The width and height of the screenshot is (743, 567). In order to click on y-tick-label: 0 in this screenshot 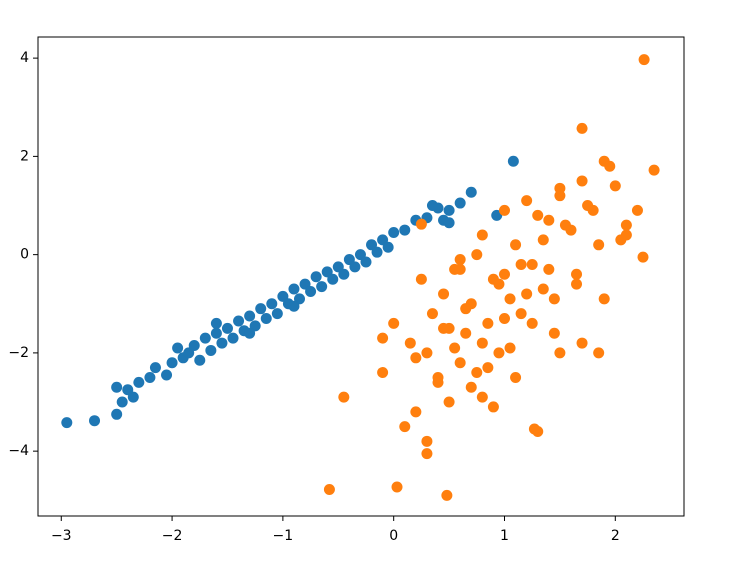, I will do `click(24, 255)`.